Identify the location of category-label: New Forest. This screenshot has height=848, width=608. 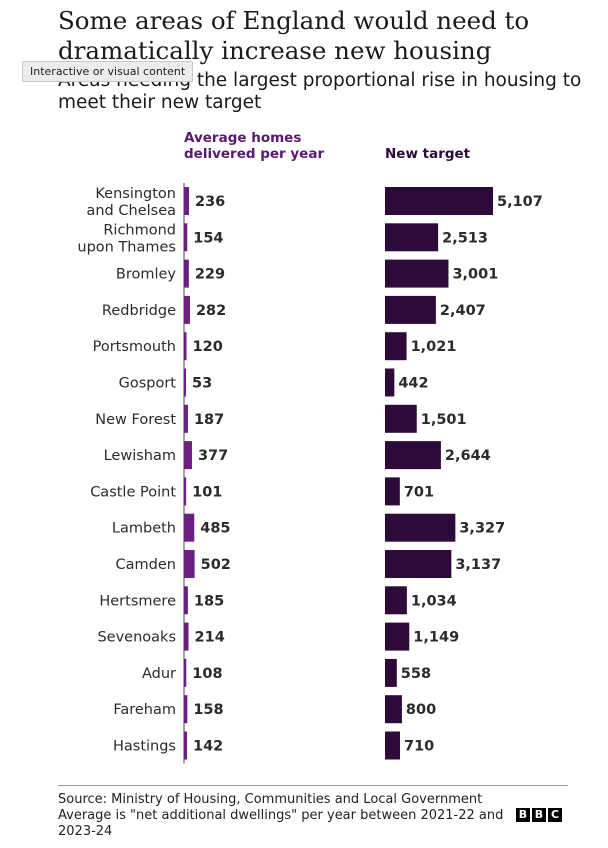
(135, 420).